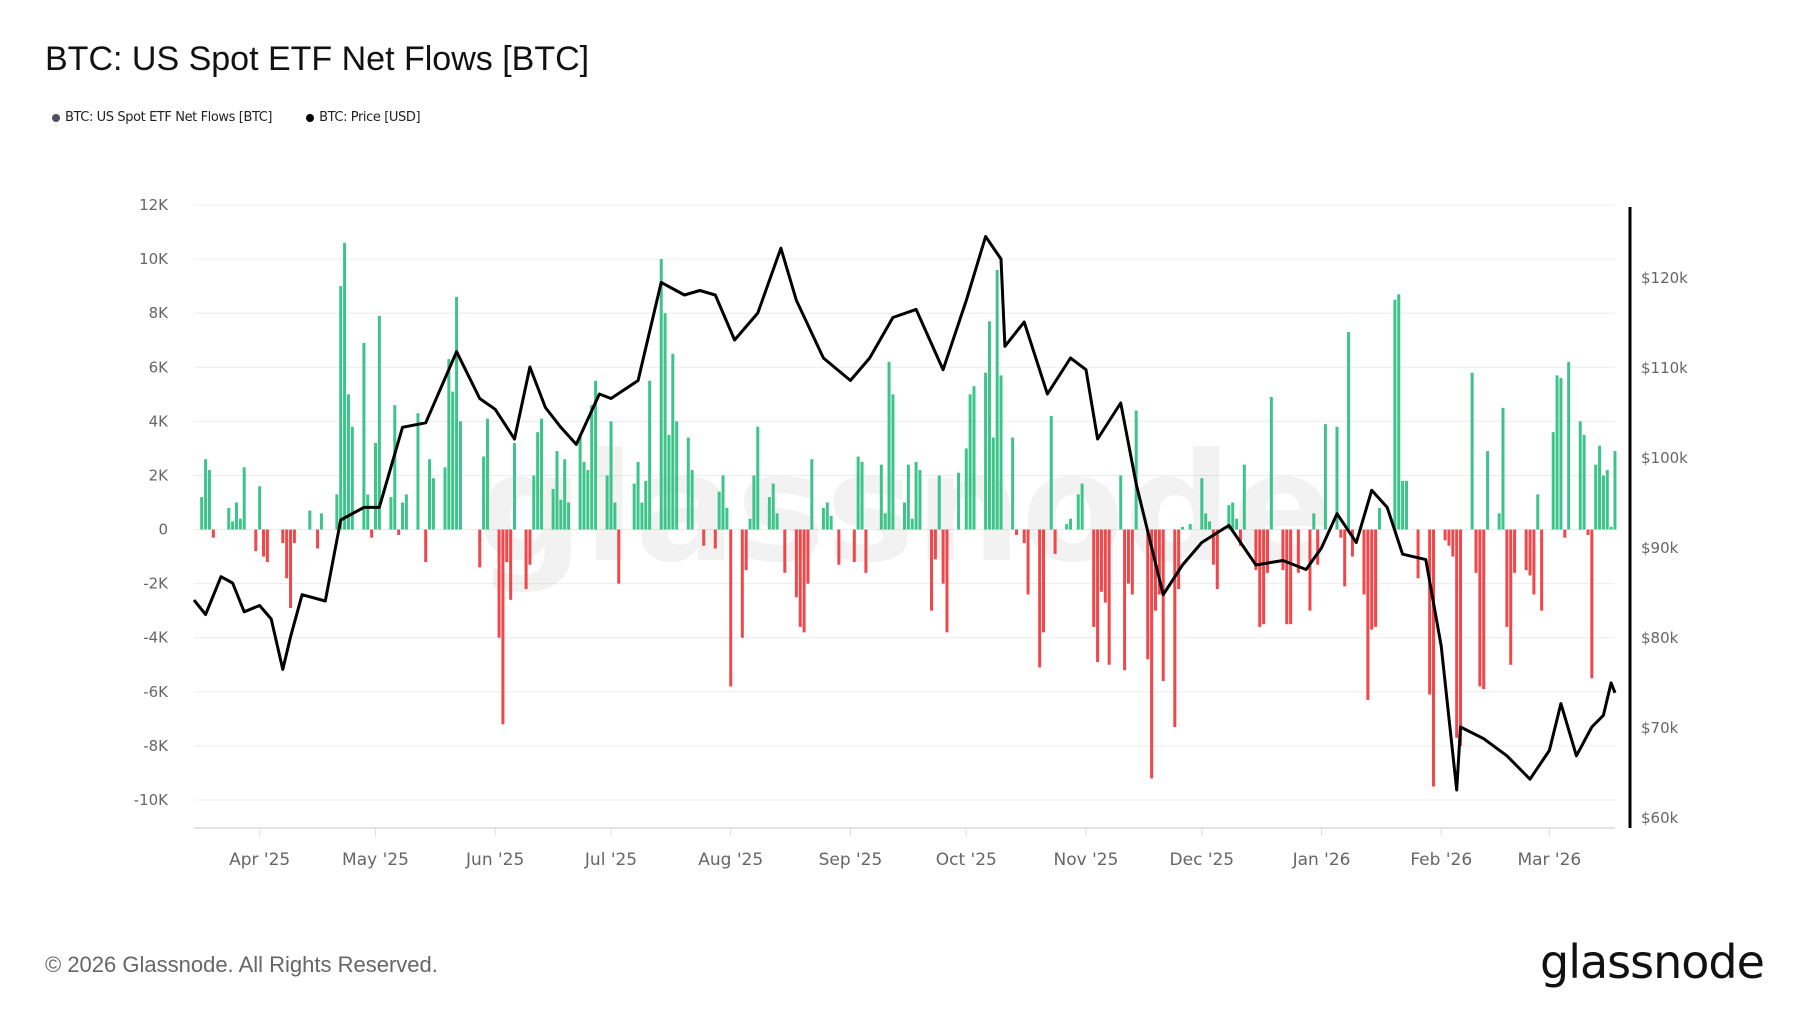 The width and height of the screenshot is (1800, 1013). I want to click on x-tick-label: Aug '25, so click(730, 860).